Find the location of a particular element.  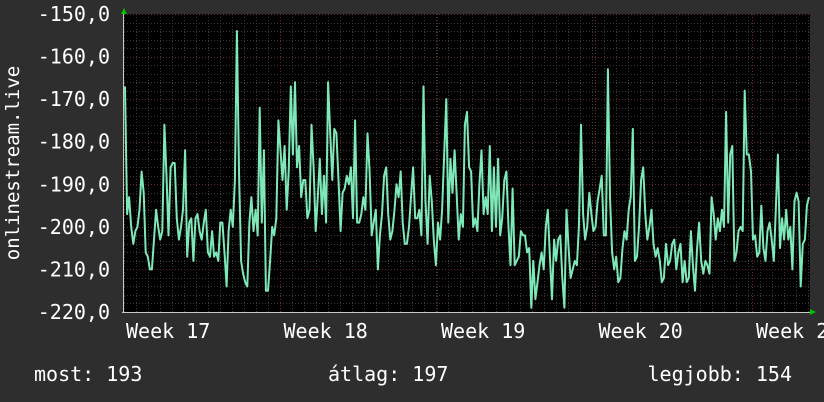

y-tick-label: -220,0 is located at coordinates (74, 312).